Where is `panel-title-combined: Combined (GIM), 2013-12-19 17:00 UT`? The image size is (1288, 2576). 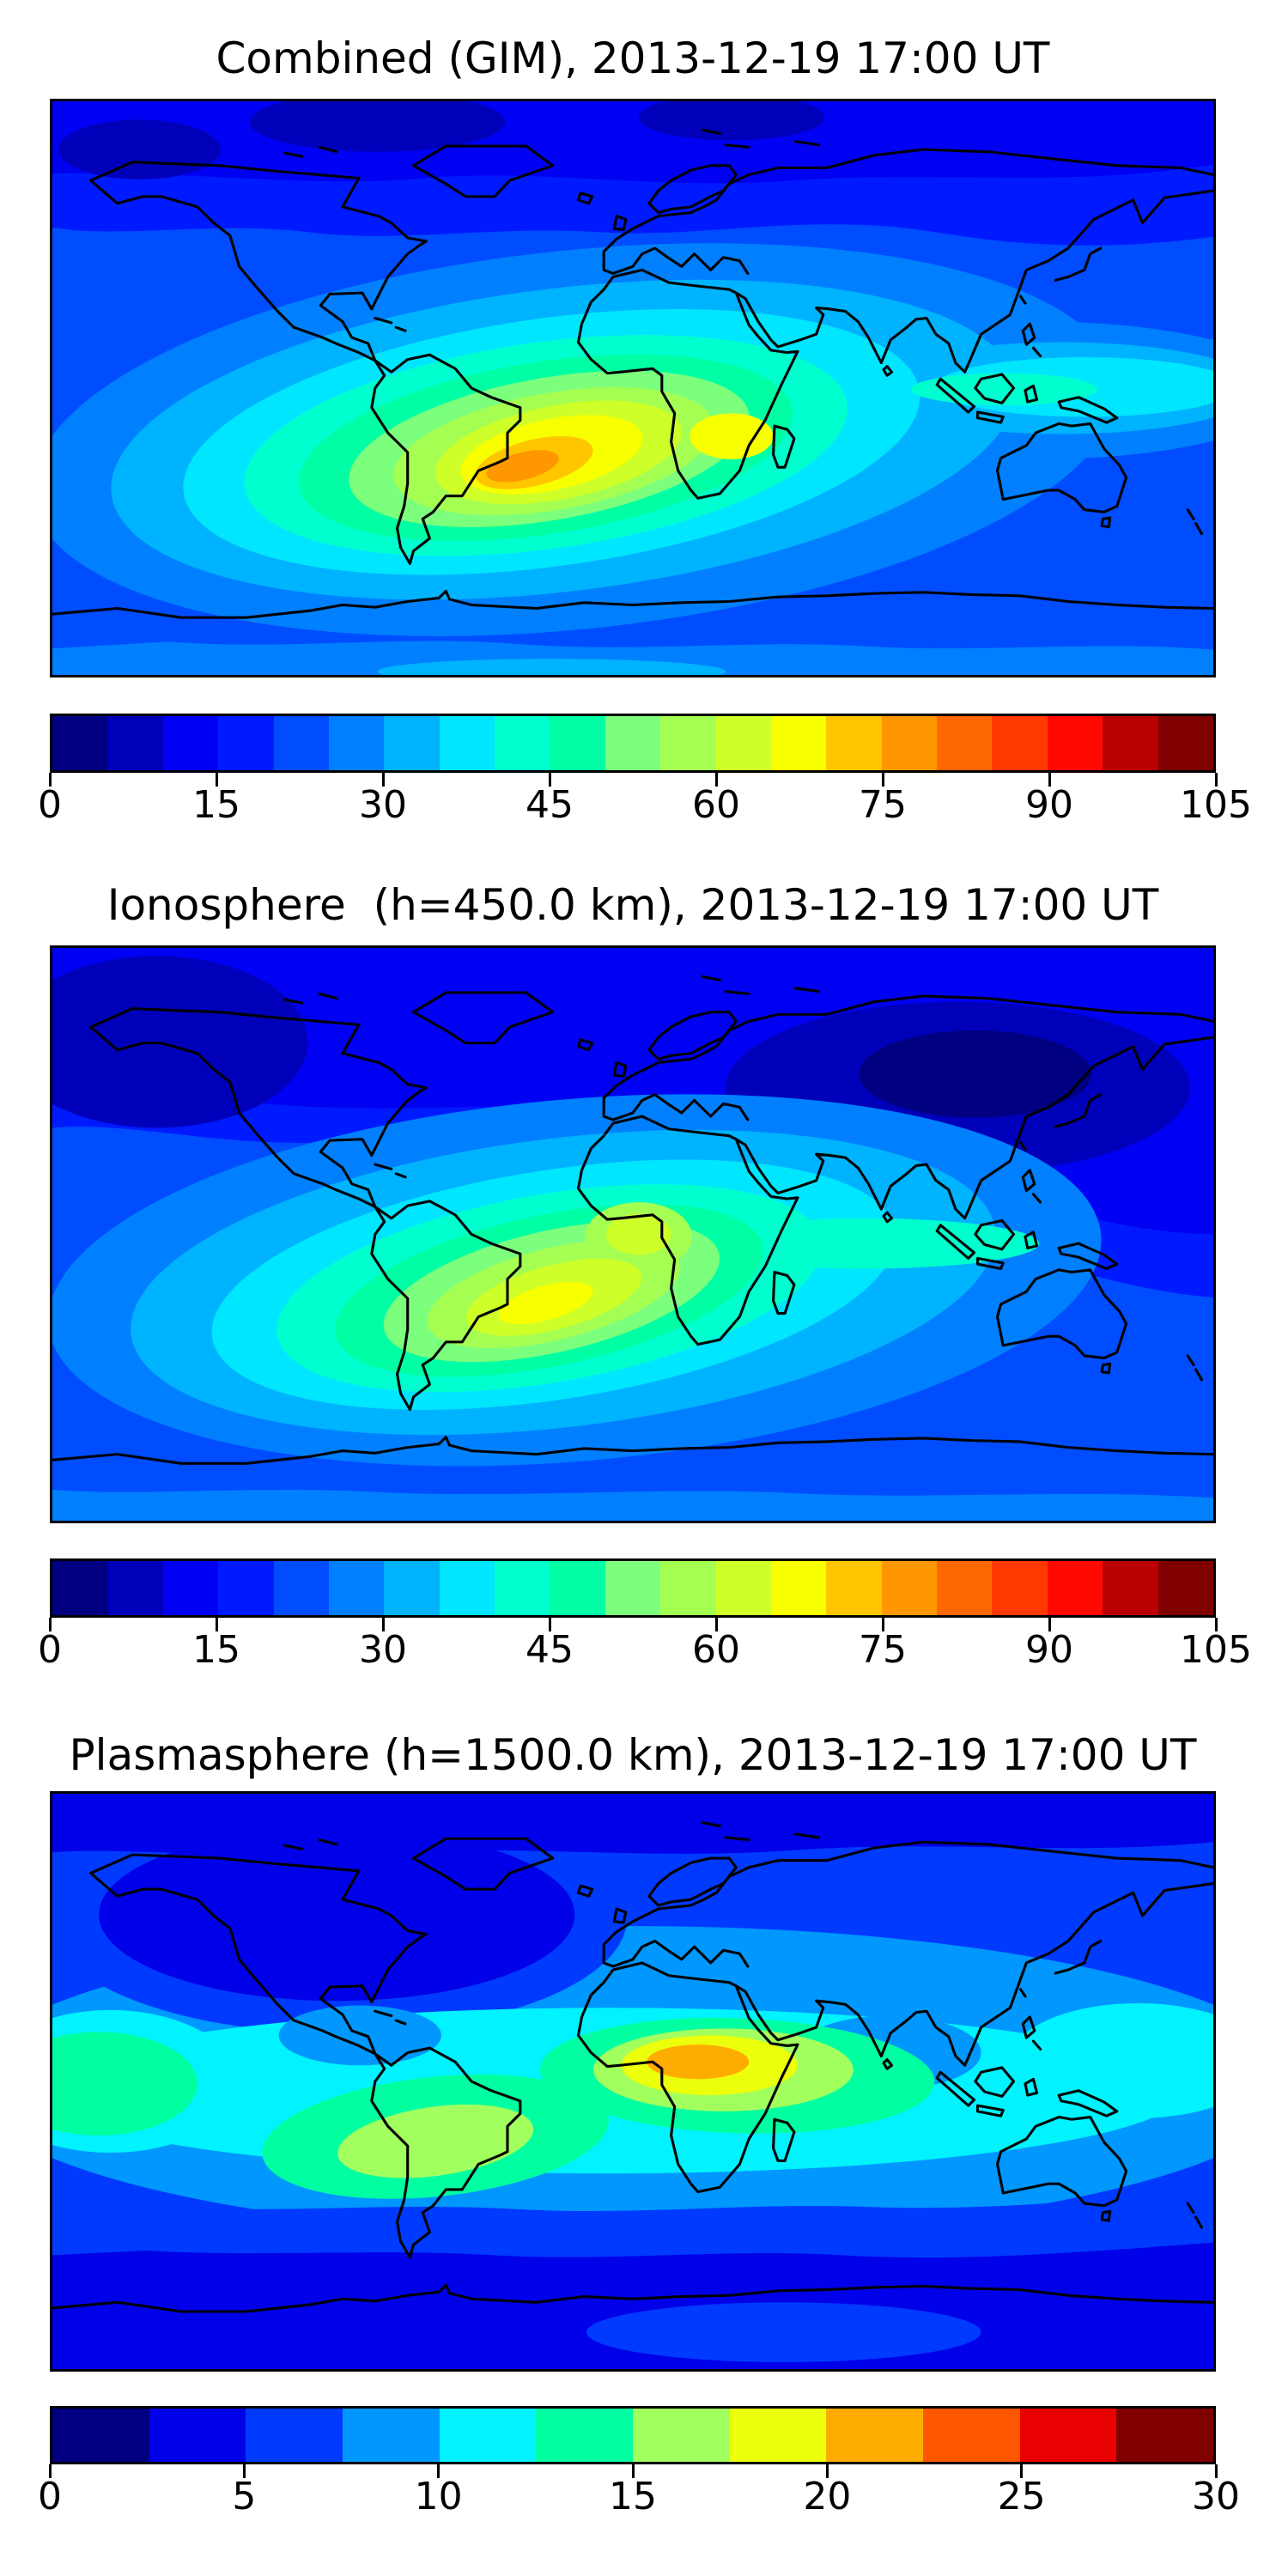 panel-title-combined: Combined (GIM), 2013-12-19 17:00 UT is located at coordinates (633, 58).